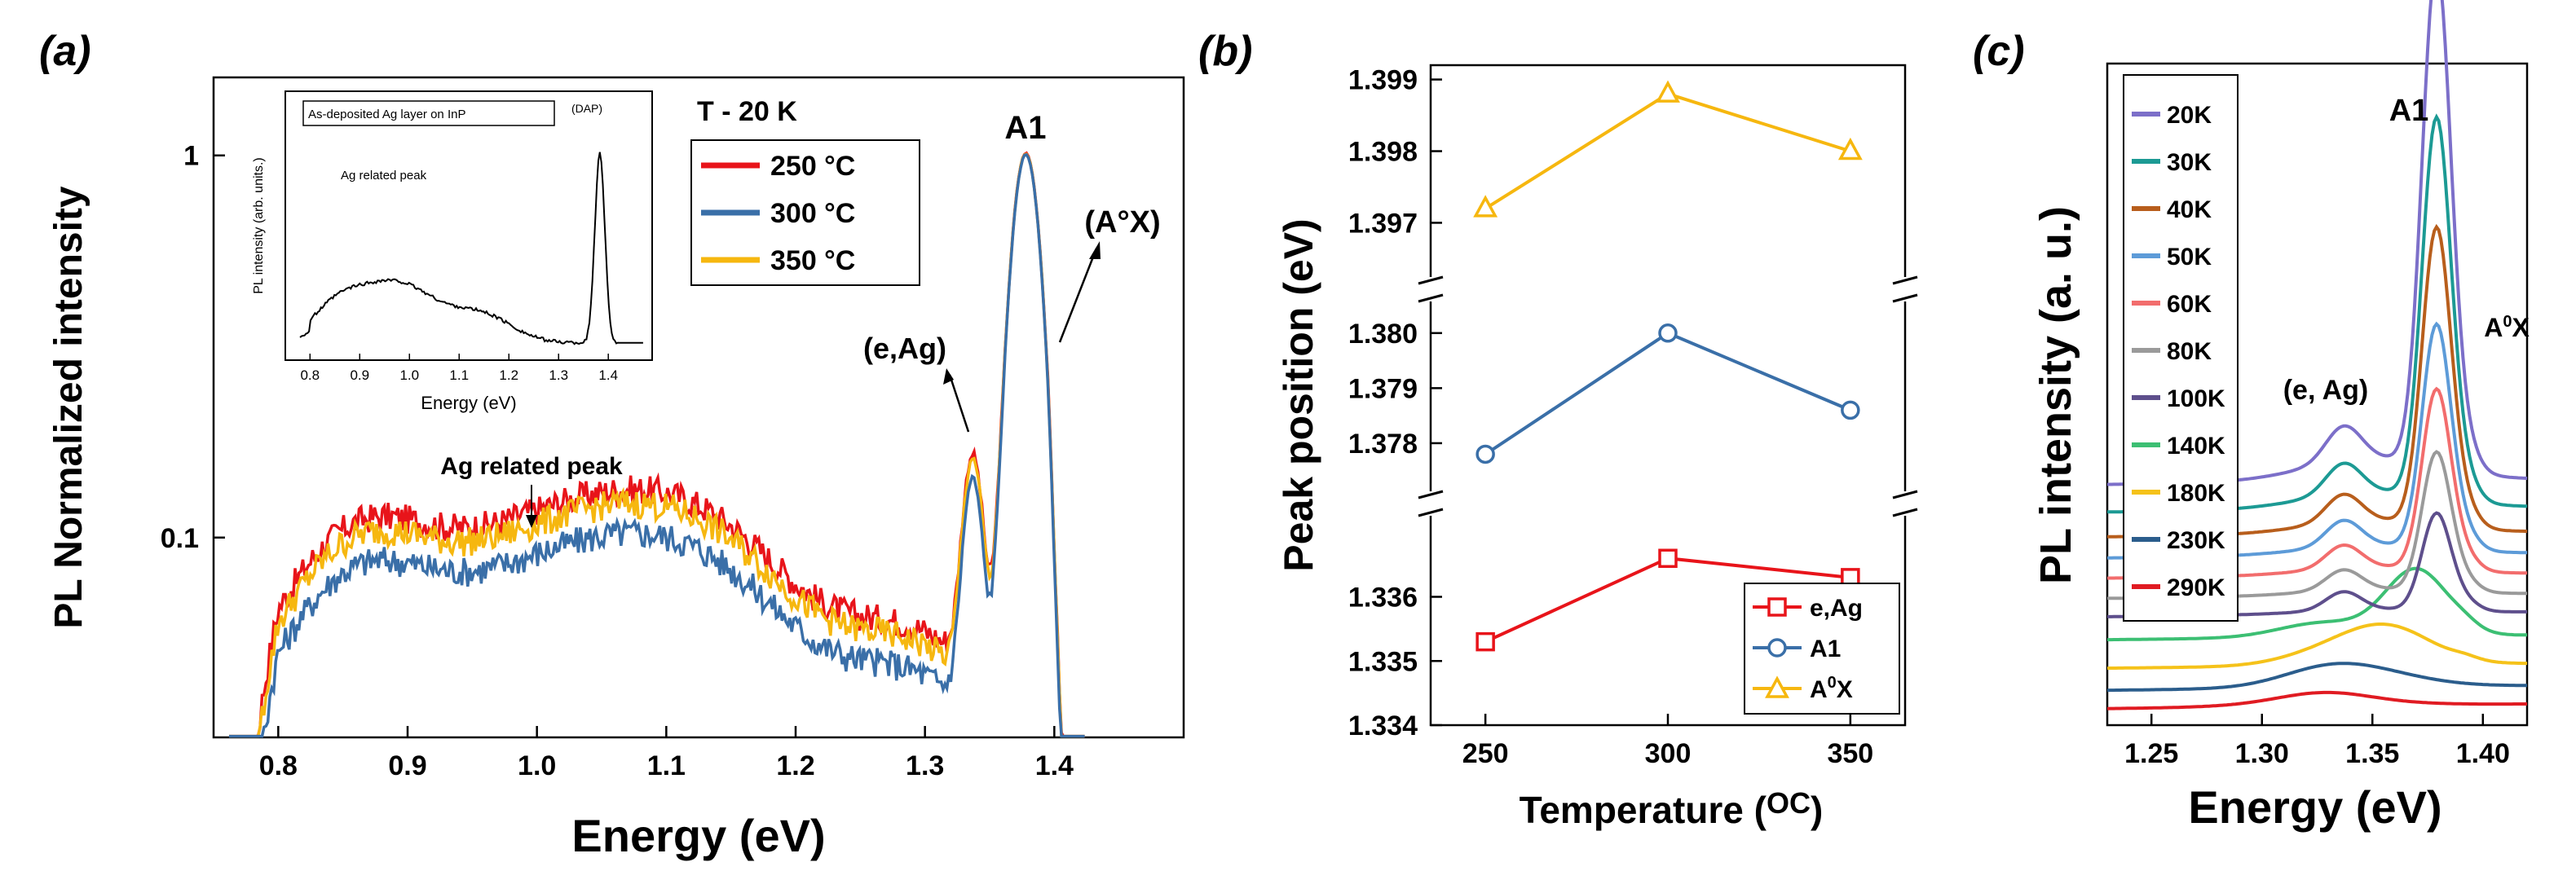 This screenshot has height=893, width=2576. Describe the element at coordinates (1643, 810) in the screenshot. I see `x-title-prefix: Temperature (` at that location.